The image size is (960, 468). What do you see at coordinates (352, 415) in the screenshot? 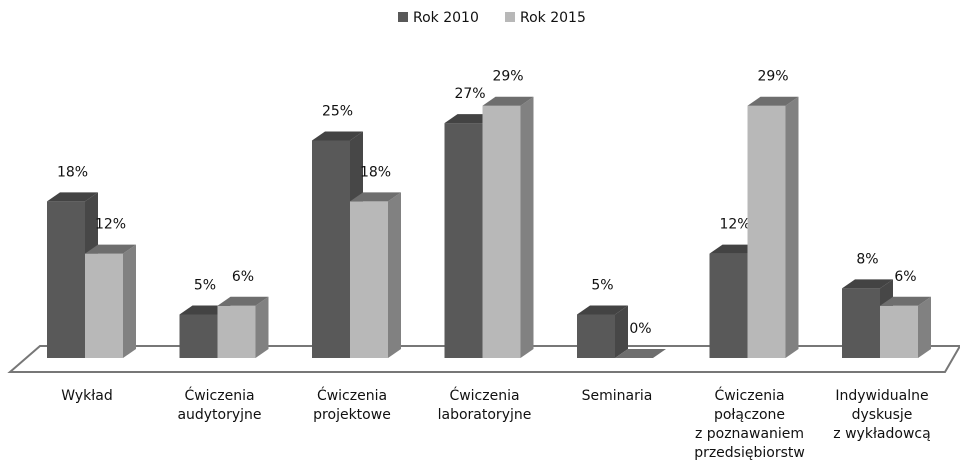
I see `x-tick-label: projektowe` at bounding box center [352, 415].